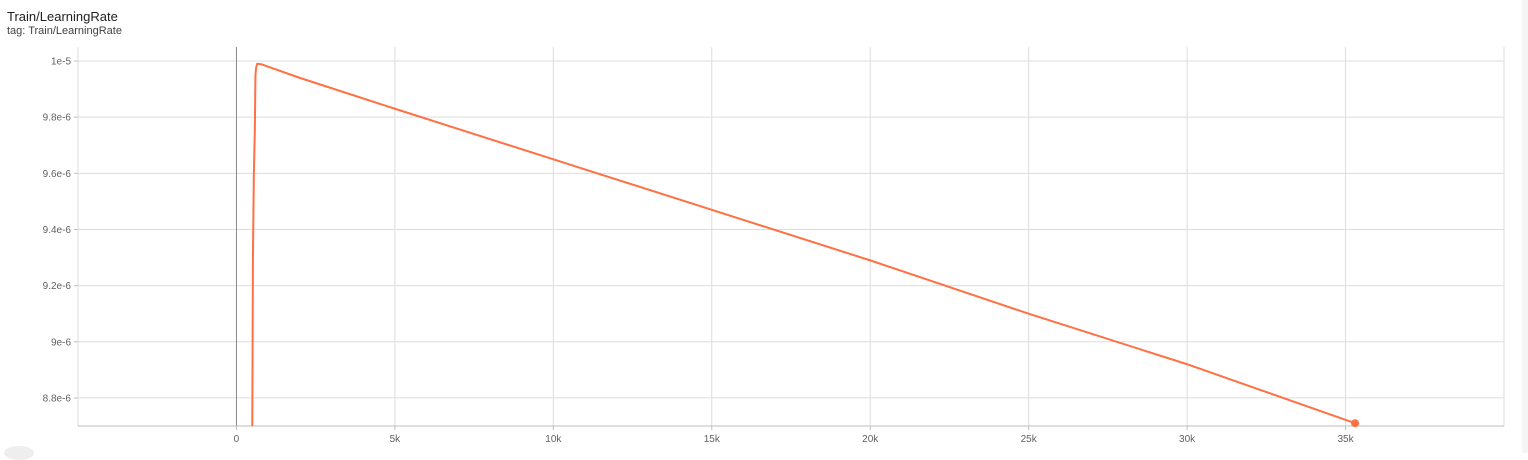 Image resolution: width=1528 pixels, height=460 pixels. I want to click on chart-title: Train/LearningRate, so click(62, 16).